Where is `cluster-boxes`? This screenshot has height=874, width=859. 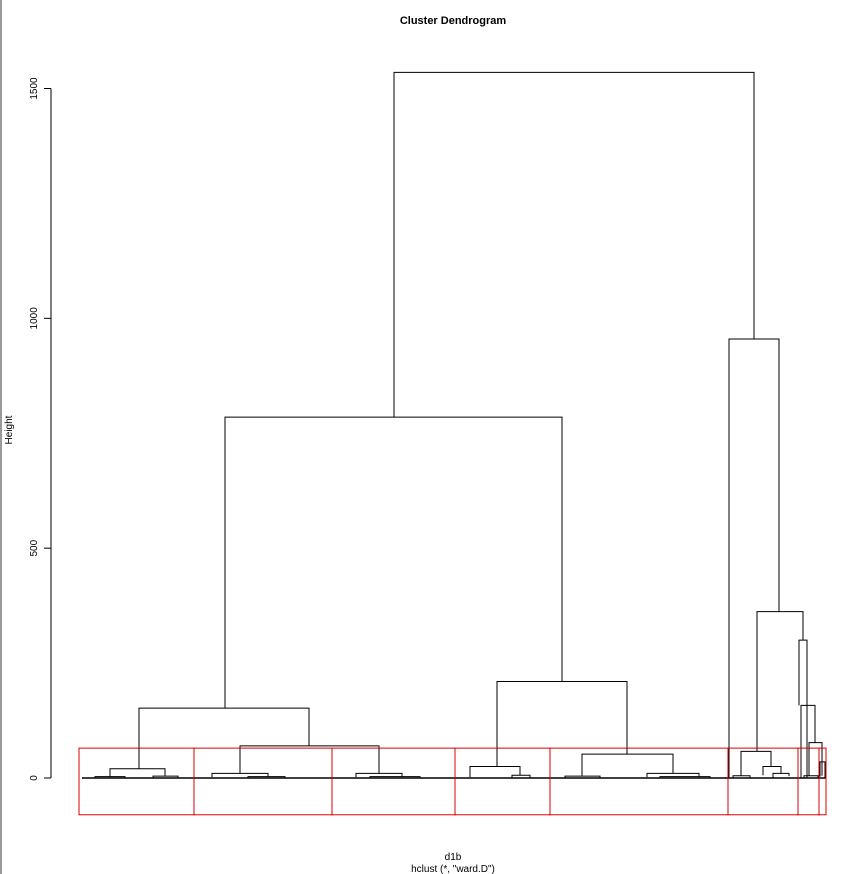
cluster-boxes is located at coordinates (452, 781).